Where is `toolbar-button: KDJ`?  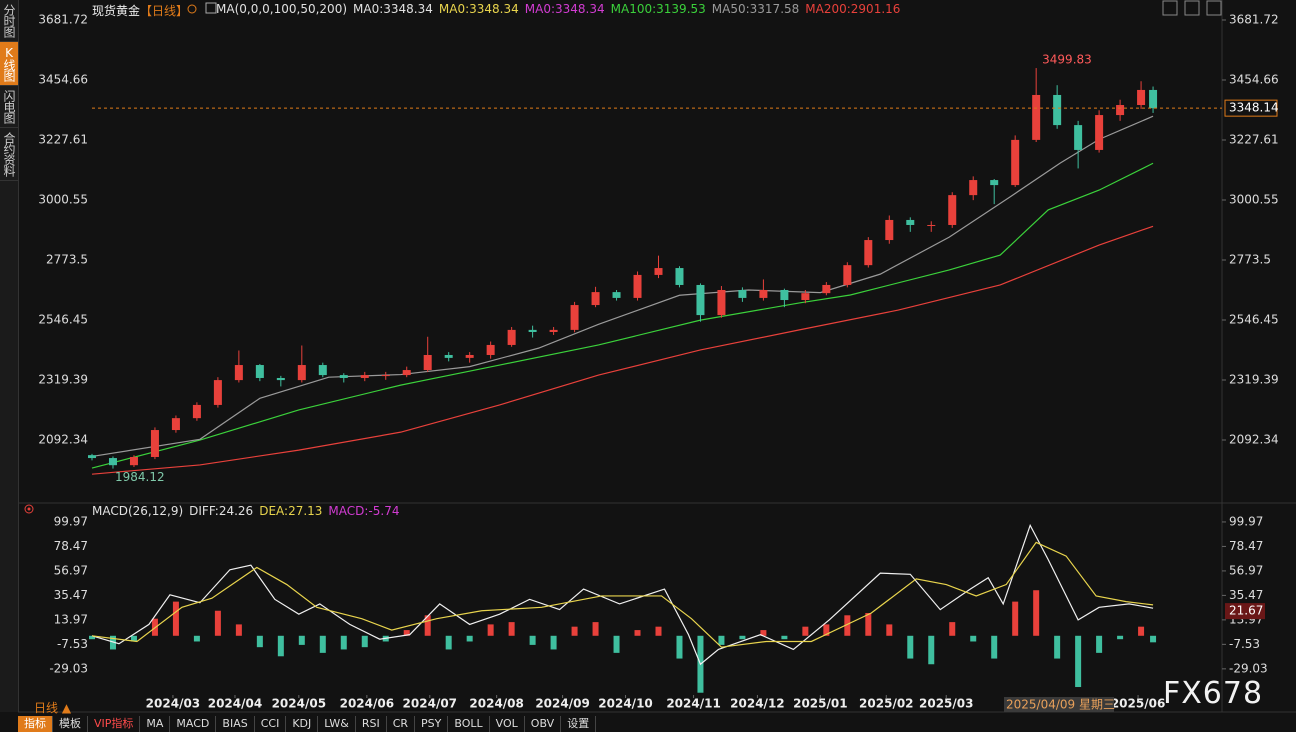
toolbar-button: KDJ is located at coordinates (302, 724).